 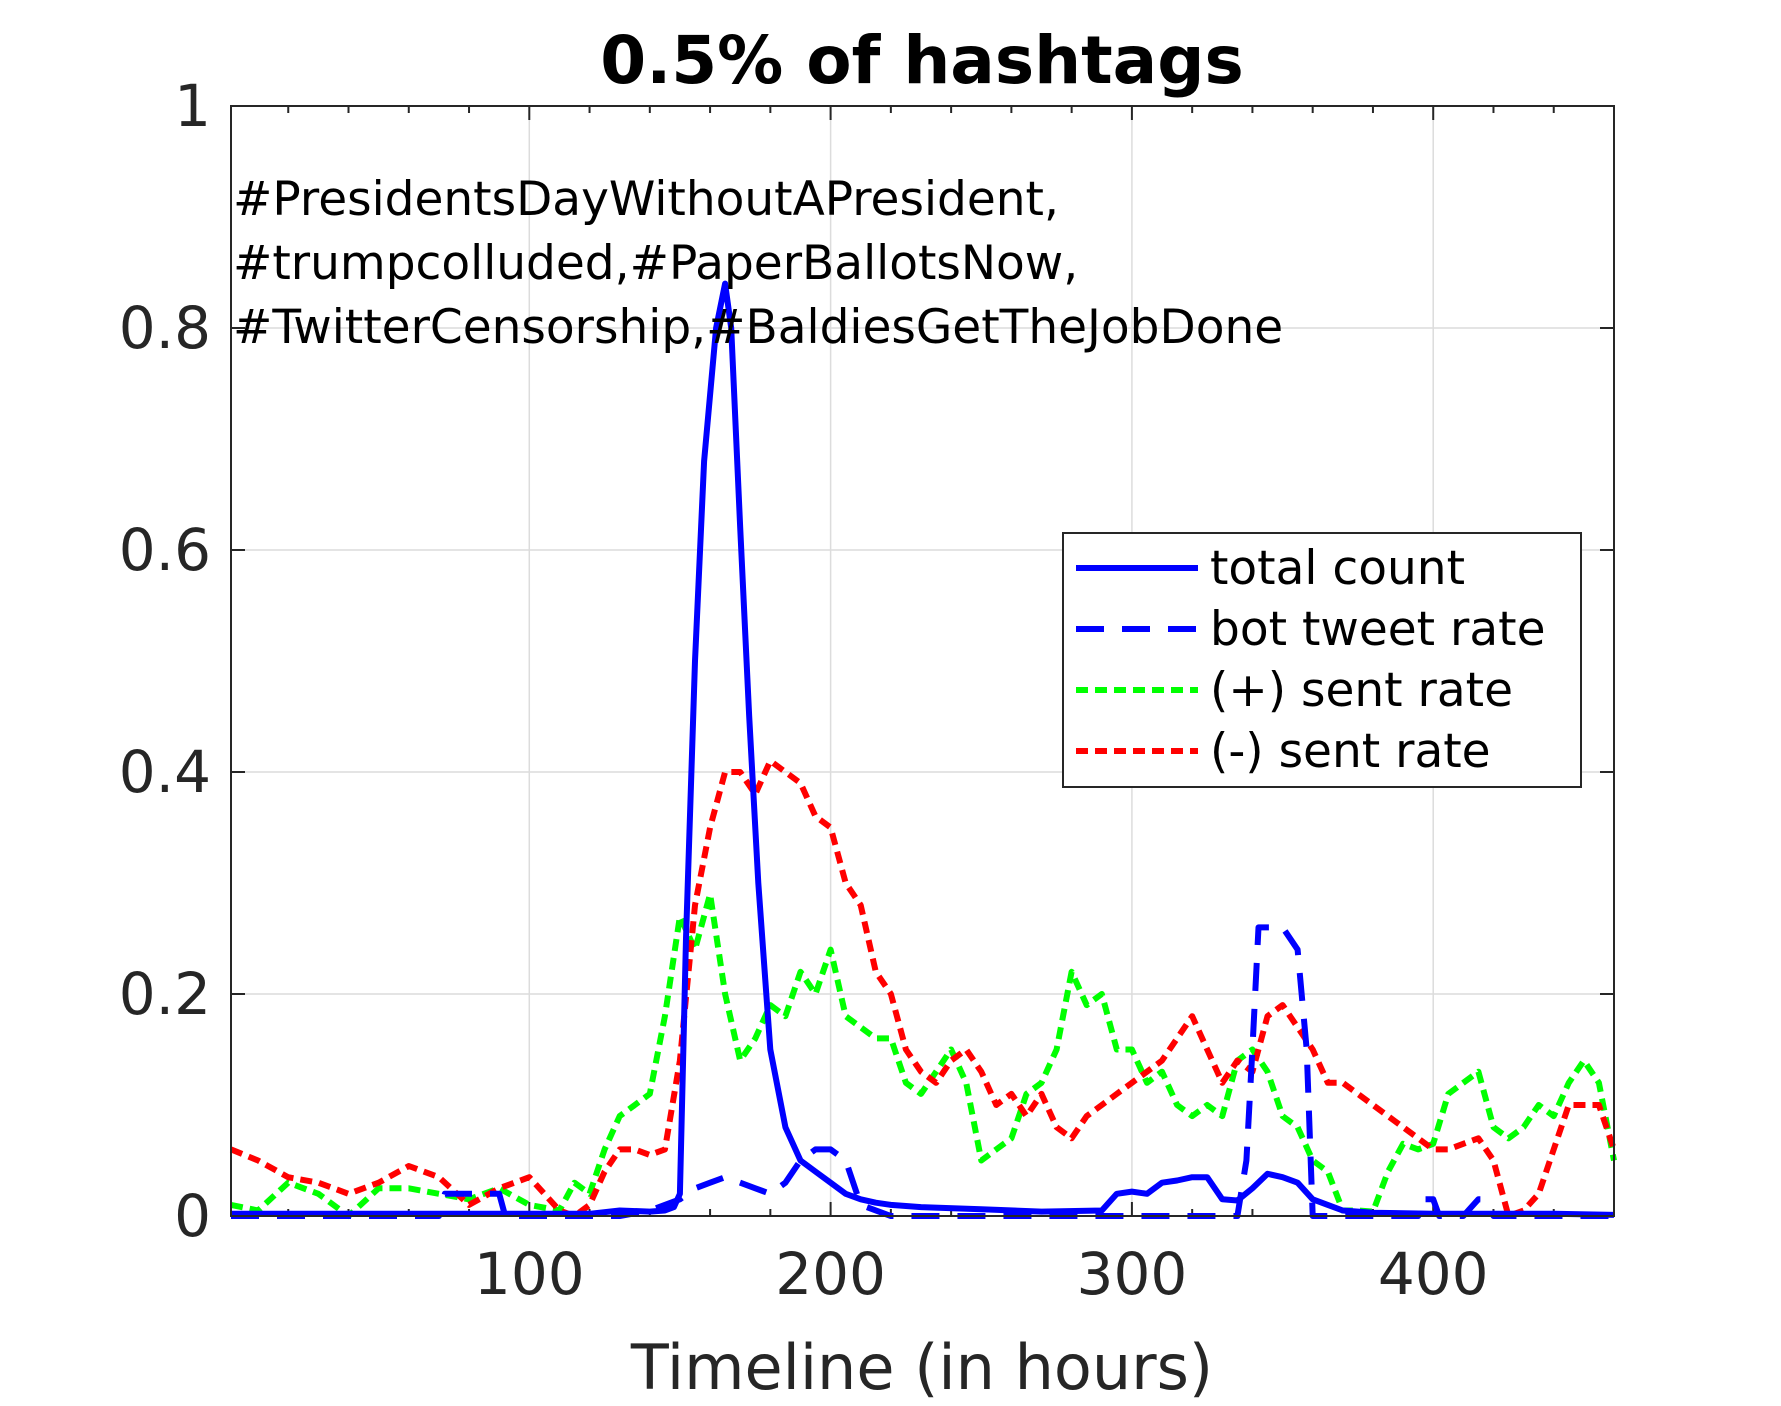 What do you see at coordinates (921, 60) in the screenshot?
I see `chart-title: 0.5% of hashtags` at bounding box center [921, 60].